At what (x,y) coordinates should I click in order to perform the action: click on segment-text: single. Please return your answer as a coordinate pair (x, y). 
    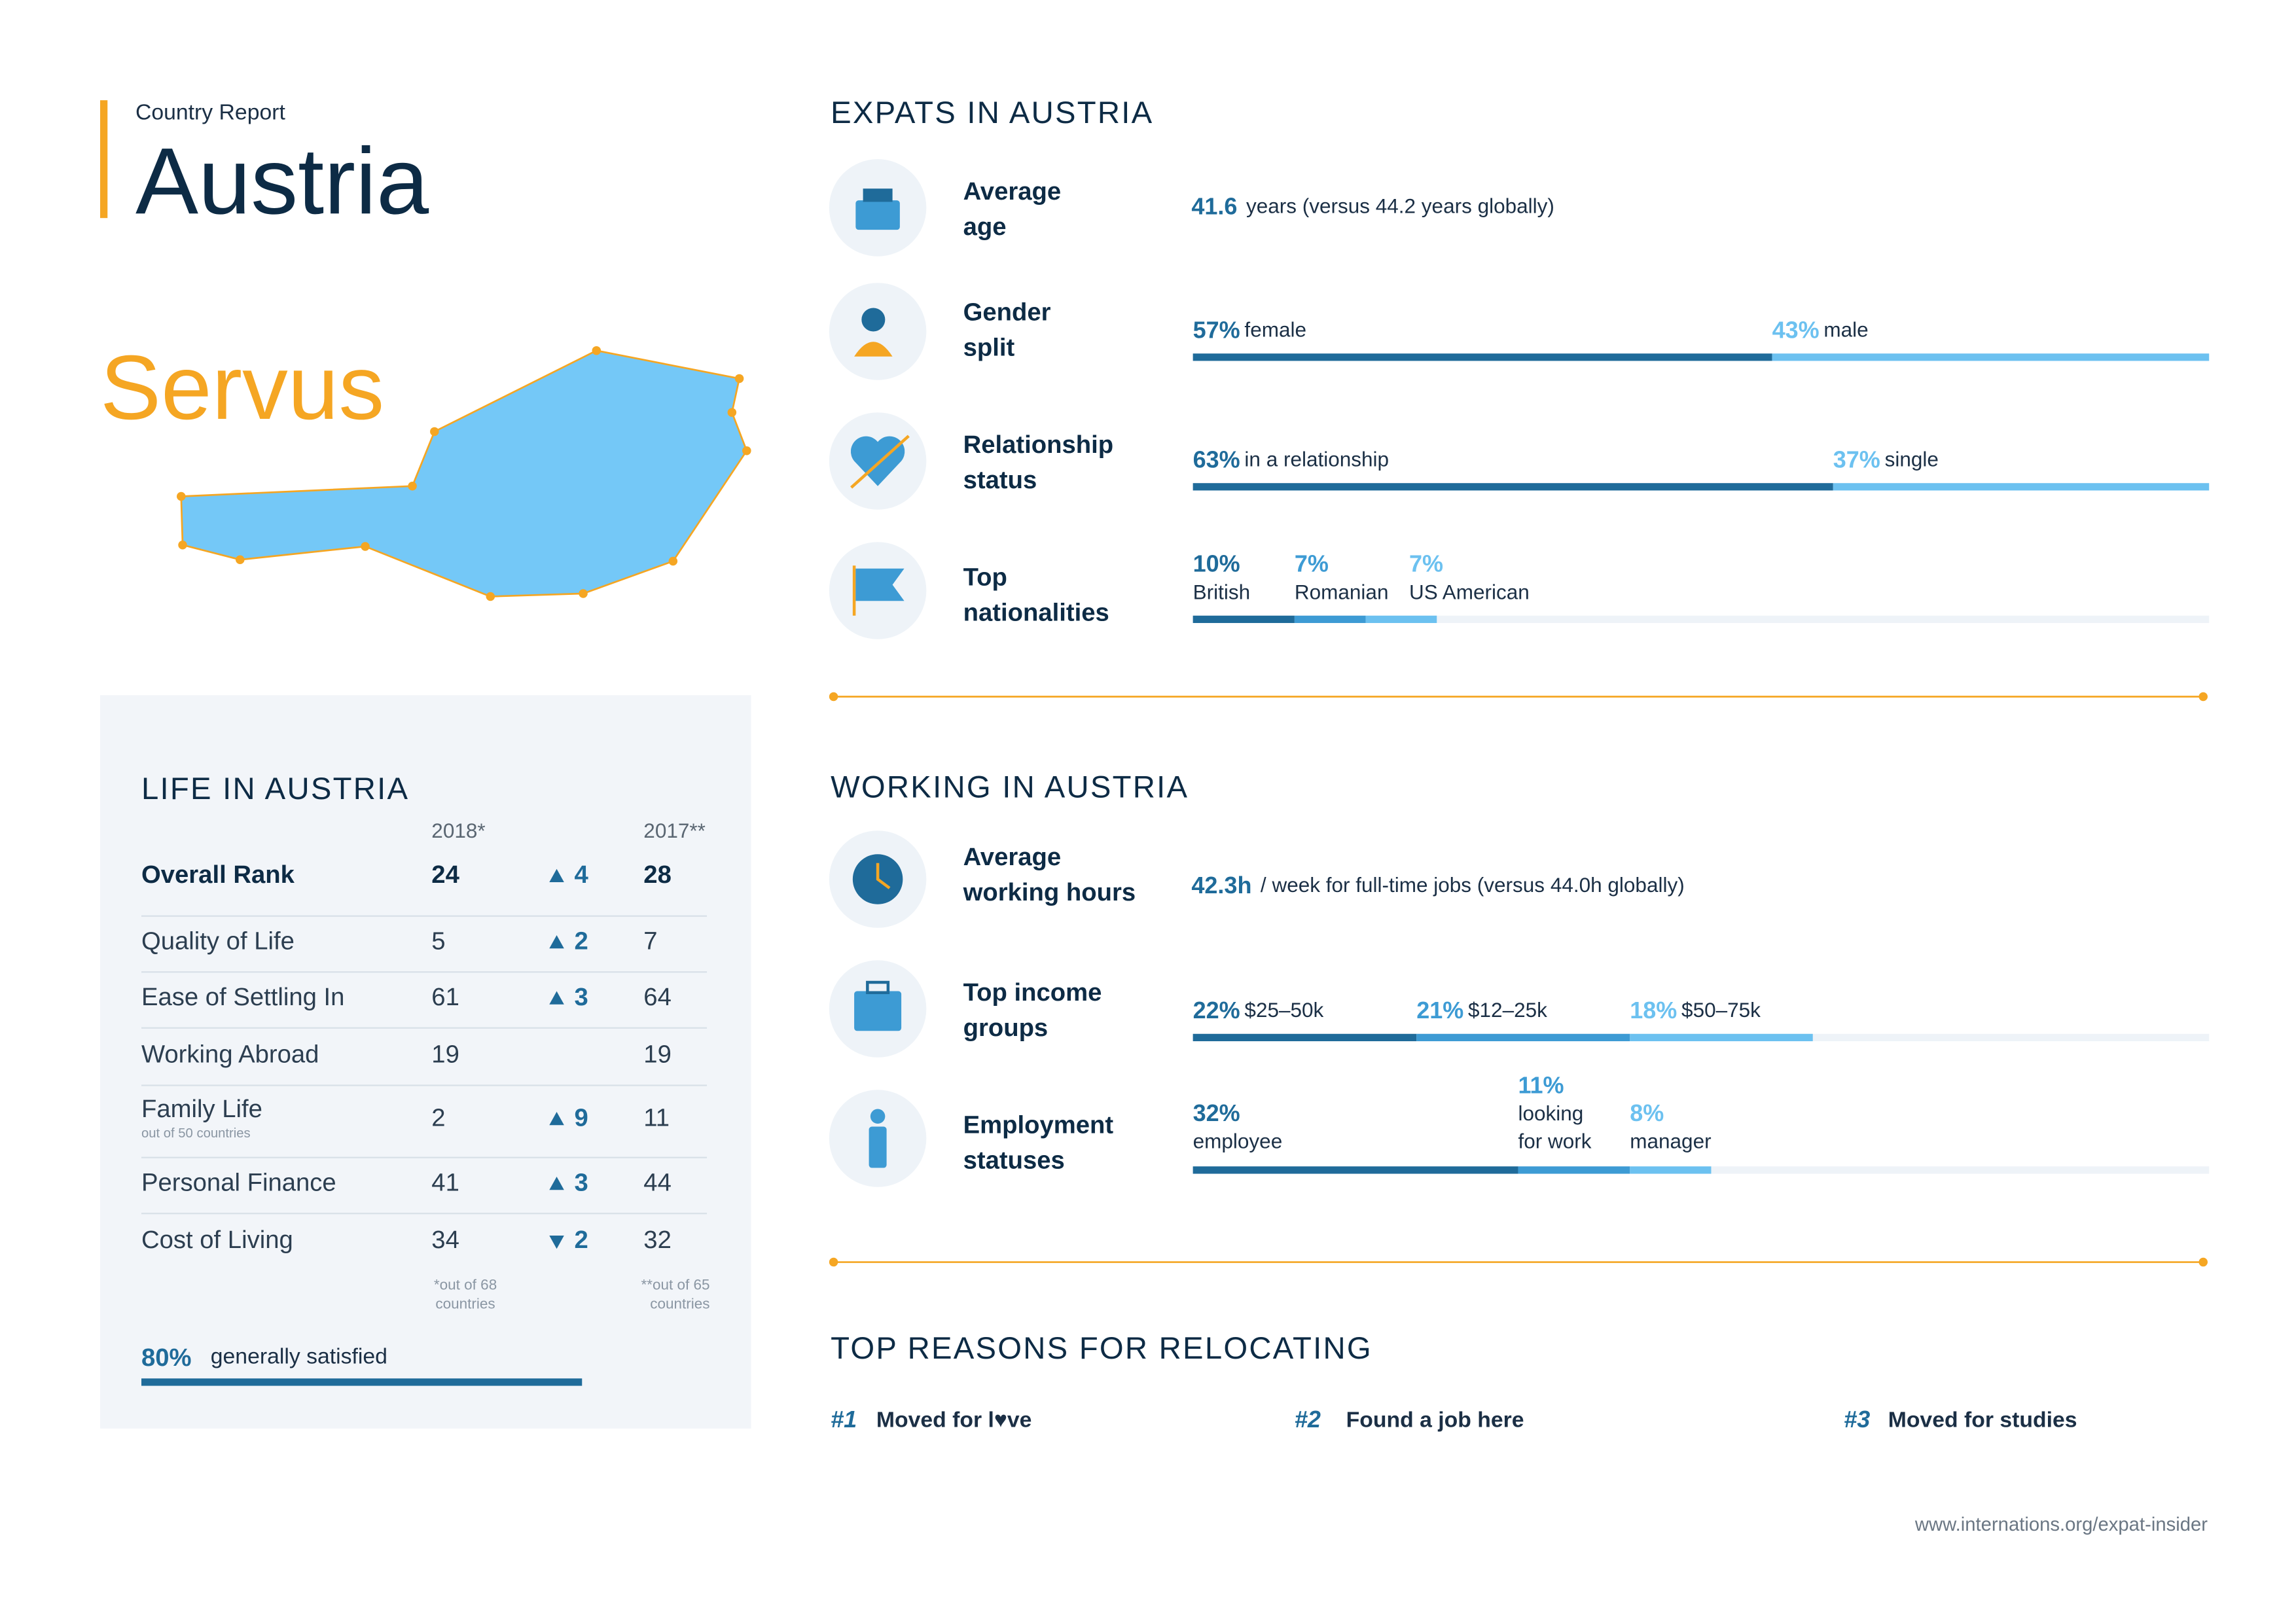
    Looking at the image, I should click on (1912, 459).